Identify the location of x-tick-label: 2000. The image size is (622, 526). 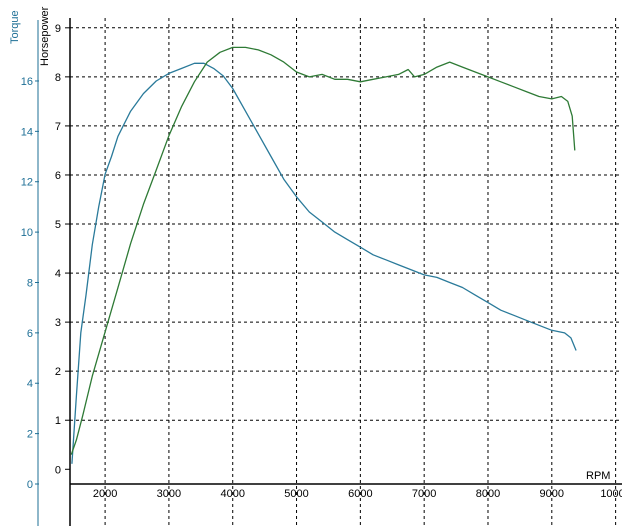
(105, 494).